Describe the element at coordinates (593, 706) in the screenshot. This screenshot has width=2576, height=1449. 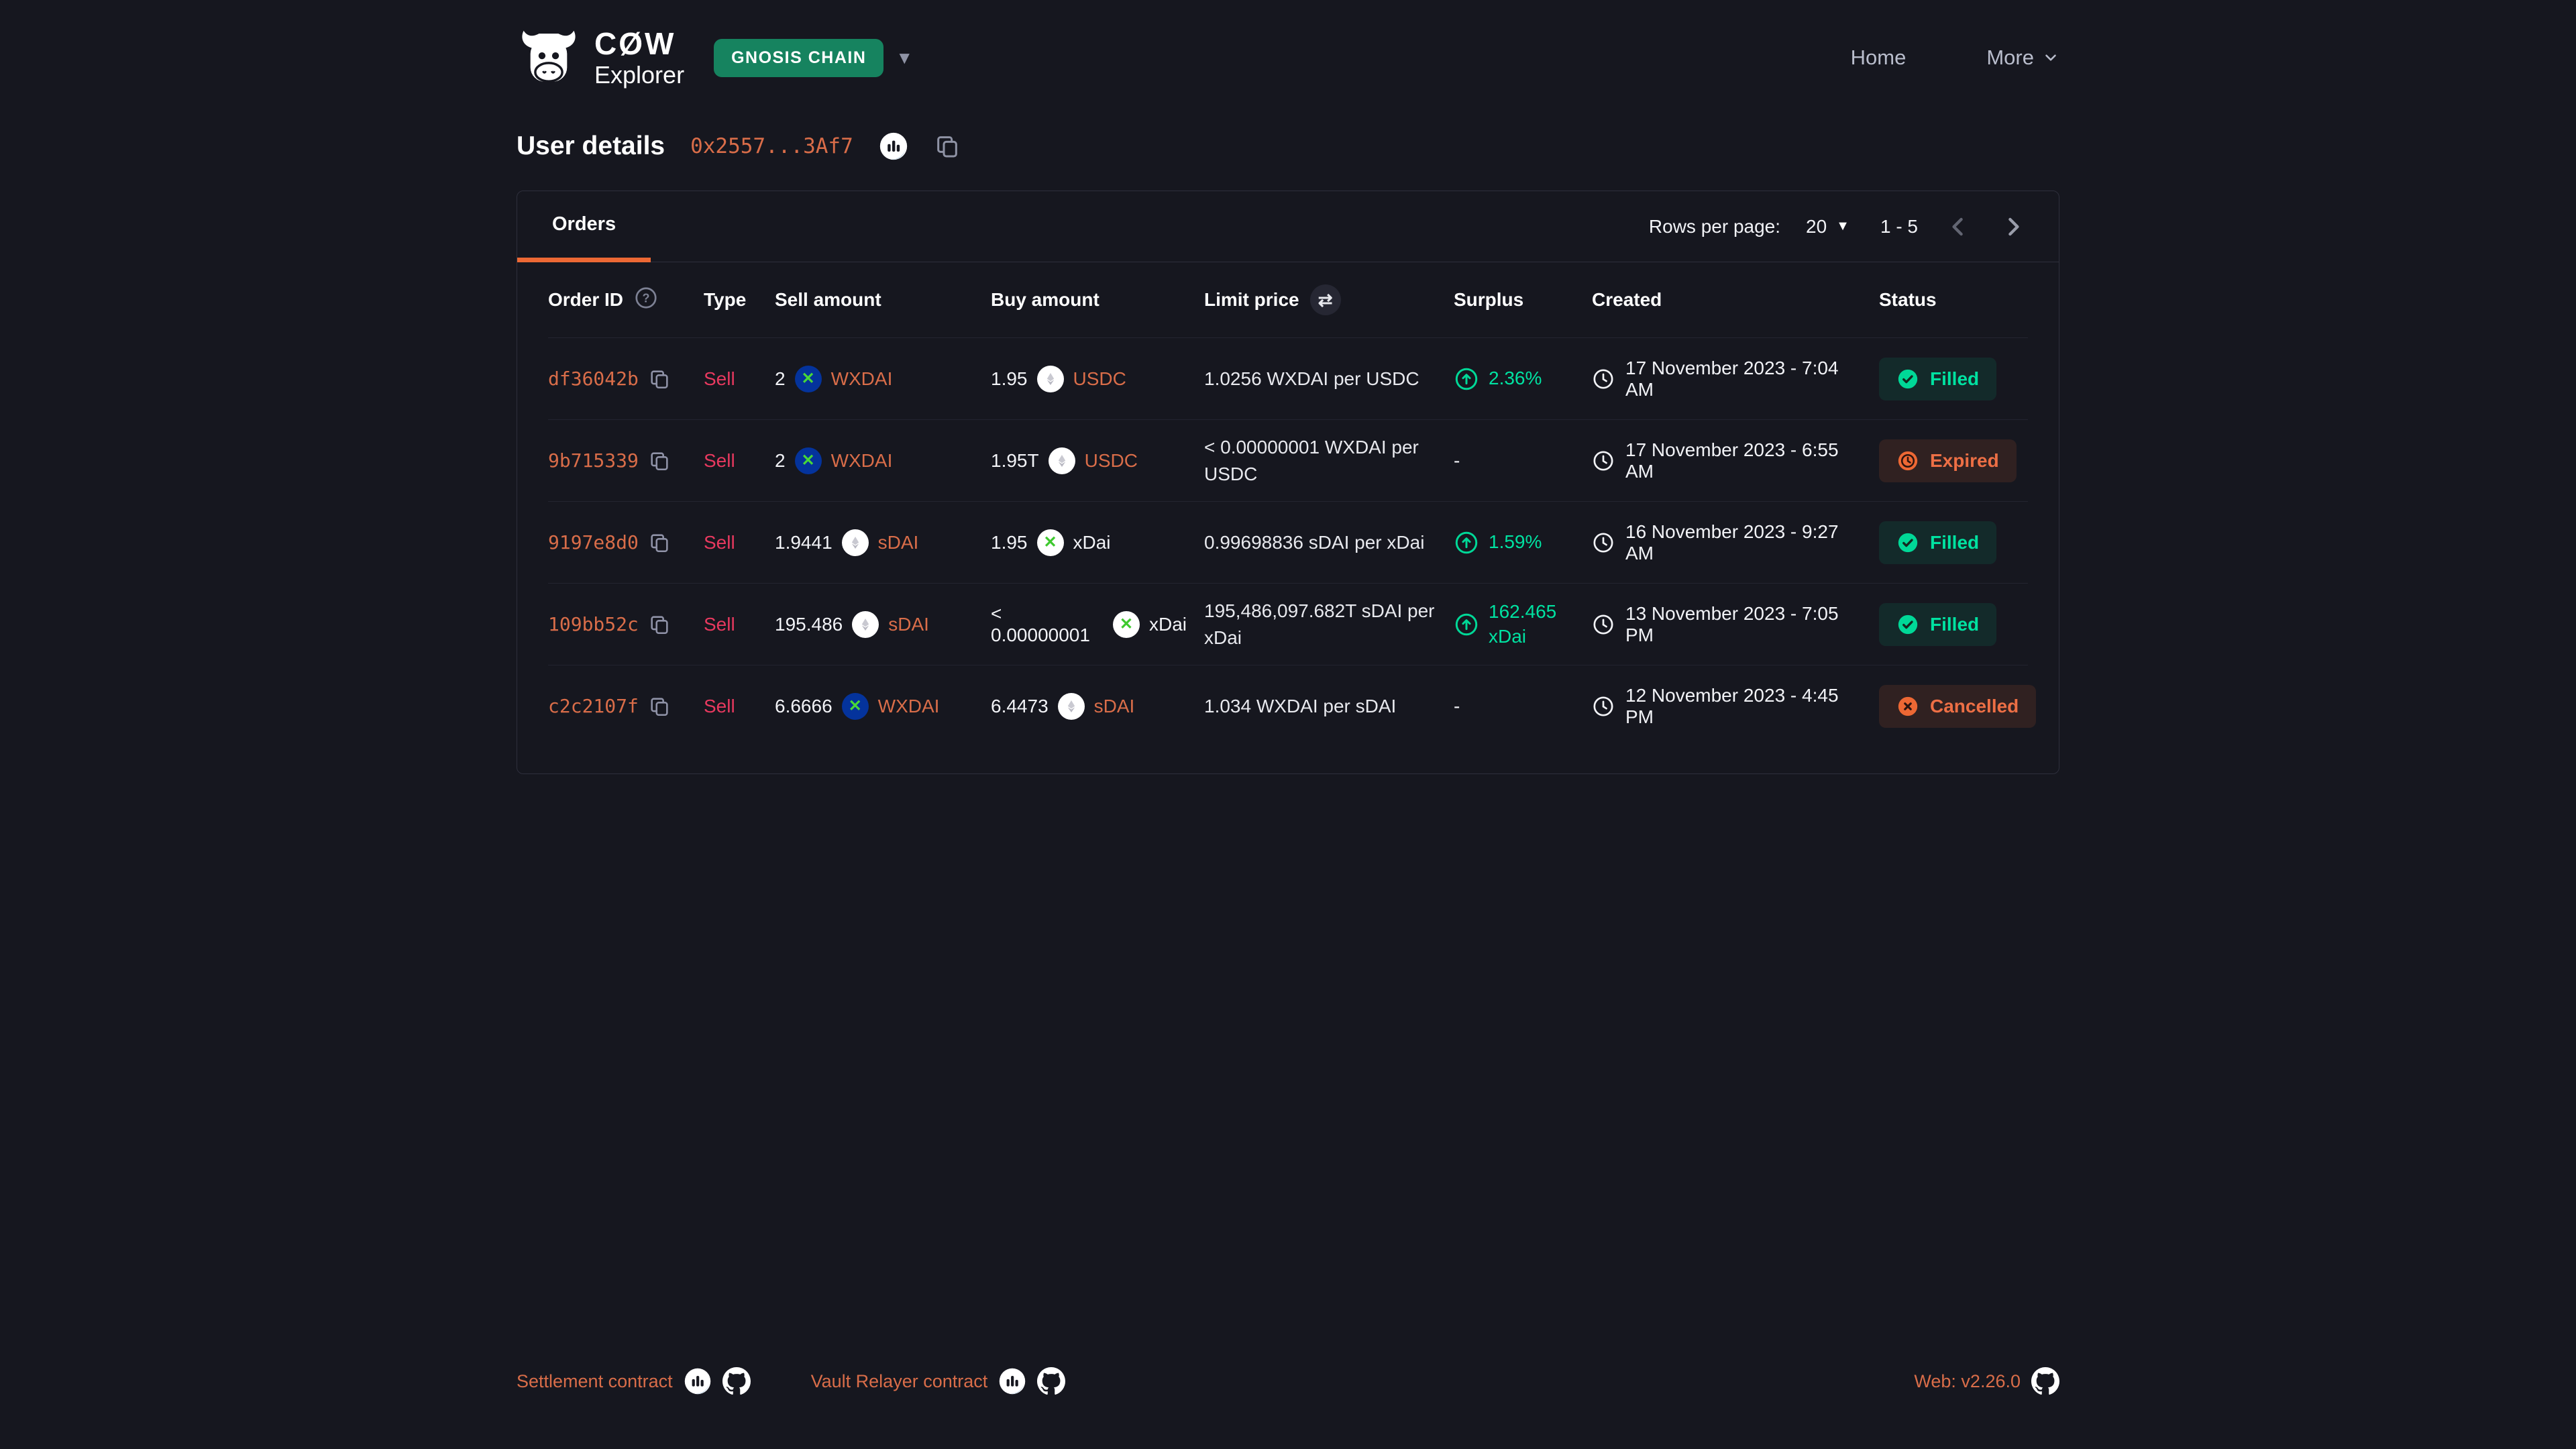
I see `order-id-link: c2c2107f` at that location.